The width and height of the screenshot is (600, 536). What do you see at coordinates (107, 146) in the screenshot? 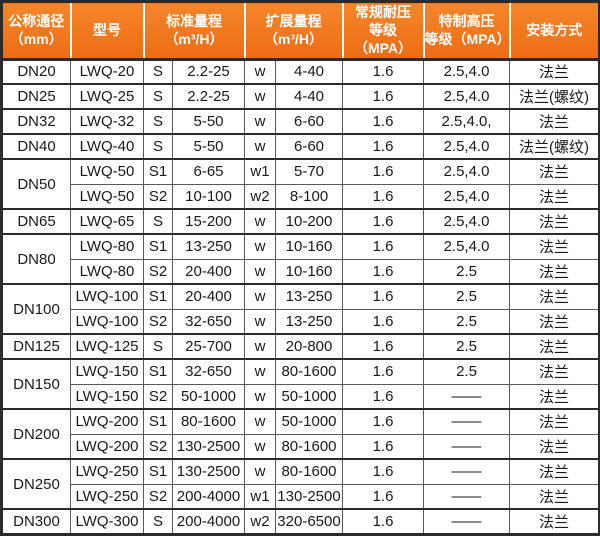
I see `model-cell: LWQ-40` at bounding box center [107, 146].